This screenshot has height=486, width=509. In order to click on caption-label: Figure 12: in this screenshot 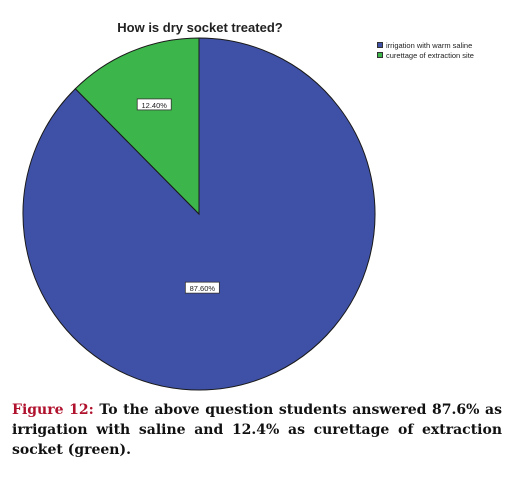, I will do `click(53, 410)`.